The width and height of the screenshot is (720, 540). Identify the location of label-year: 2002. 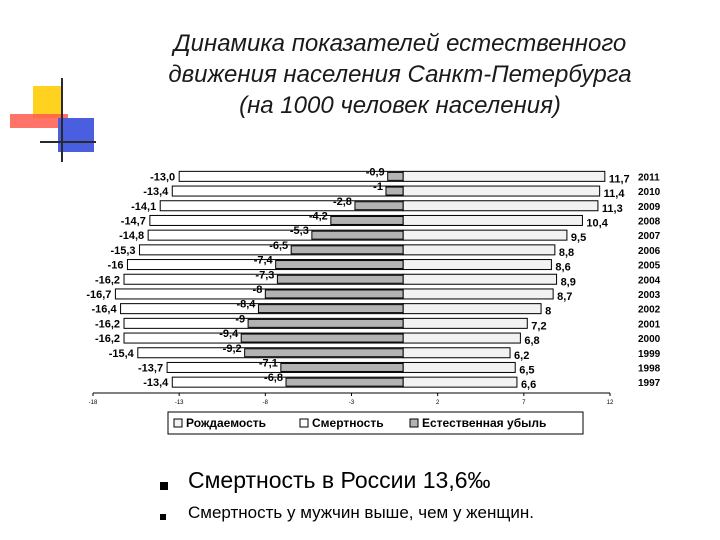
(649, 310).